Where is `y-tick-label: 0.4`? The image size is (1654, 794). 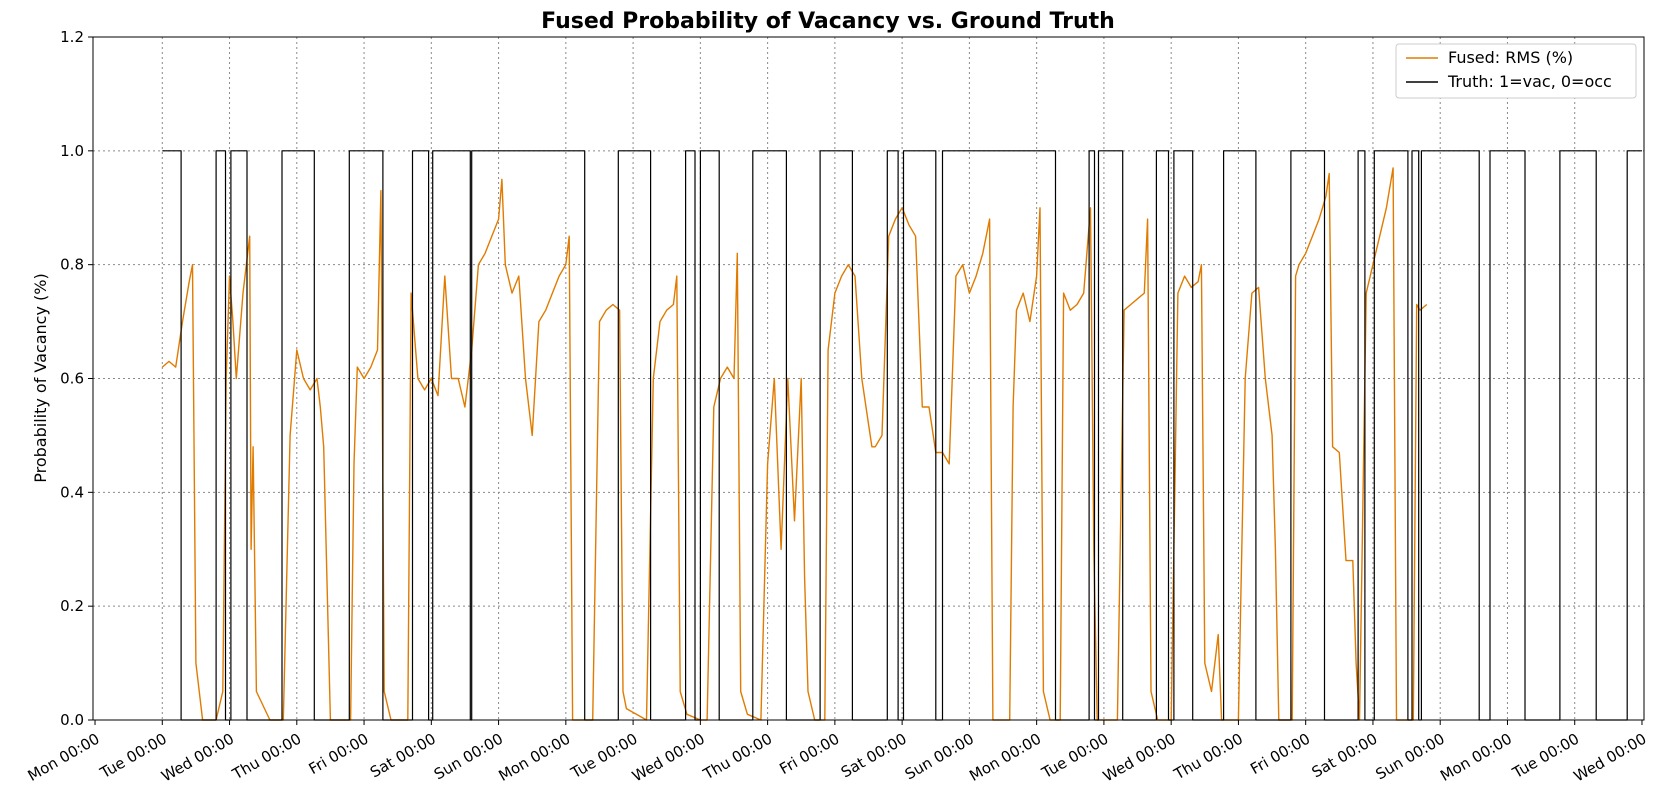 y-tick-label: 0.4 is located at coordinates (72, 492).